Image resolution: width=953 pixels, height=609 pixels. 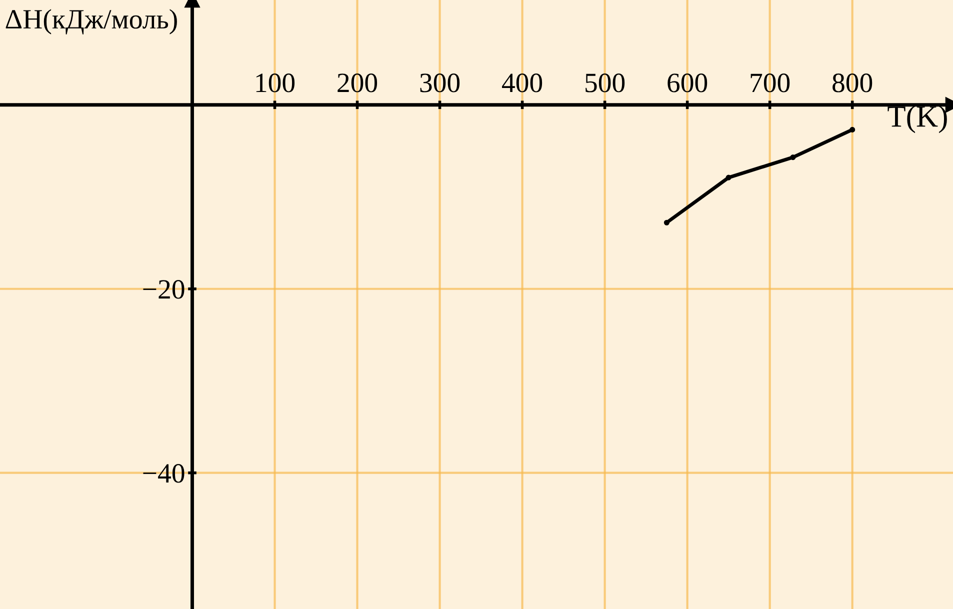 What do you see at coordinates (917, 119) in the screenshot?
I see `x-axis-title: T(K)` at bounding box center [917, 119].